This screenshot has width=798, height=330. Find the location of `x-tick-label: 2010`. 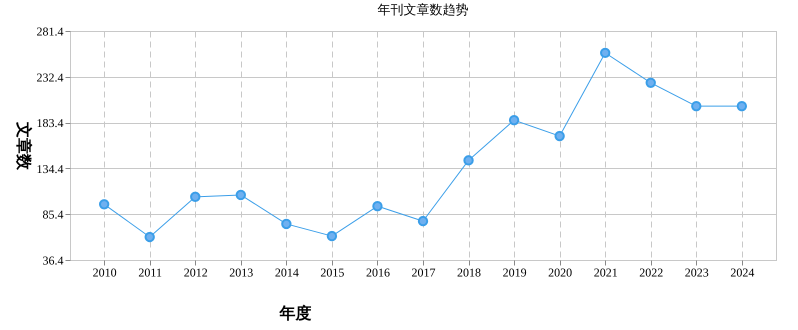

x-tick-label: 2010 is located at coordinates (104, 273).